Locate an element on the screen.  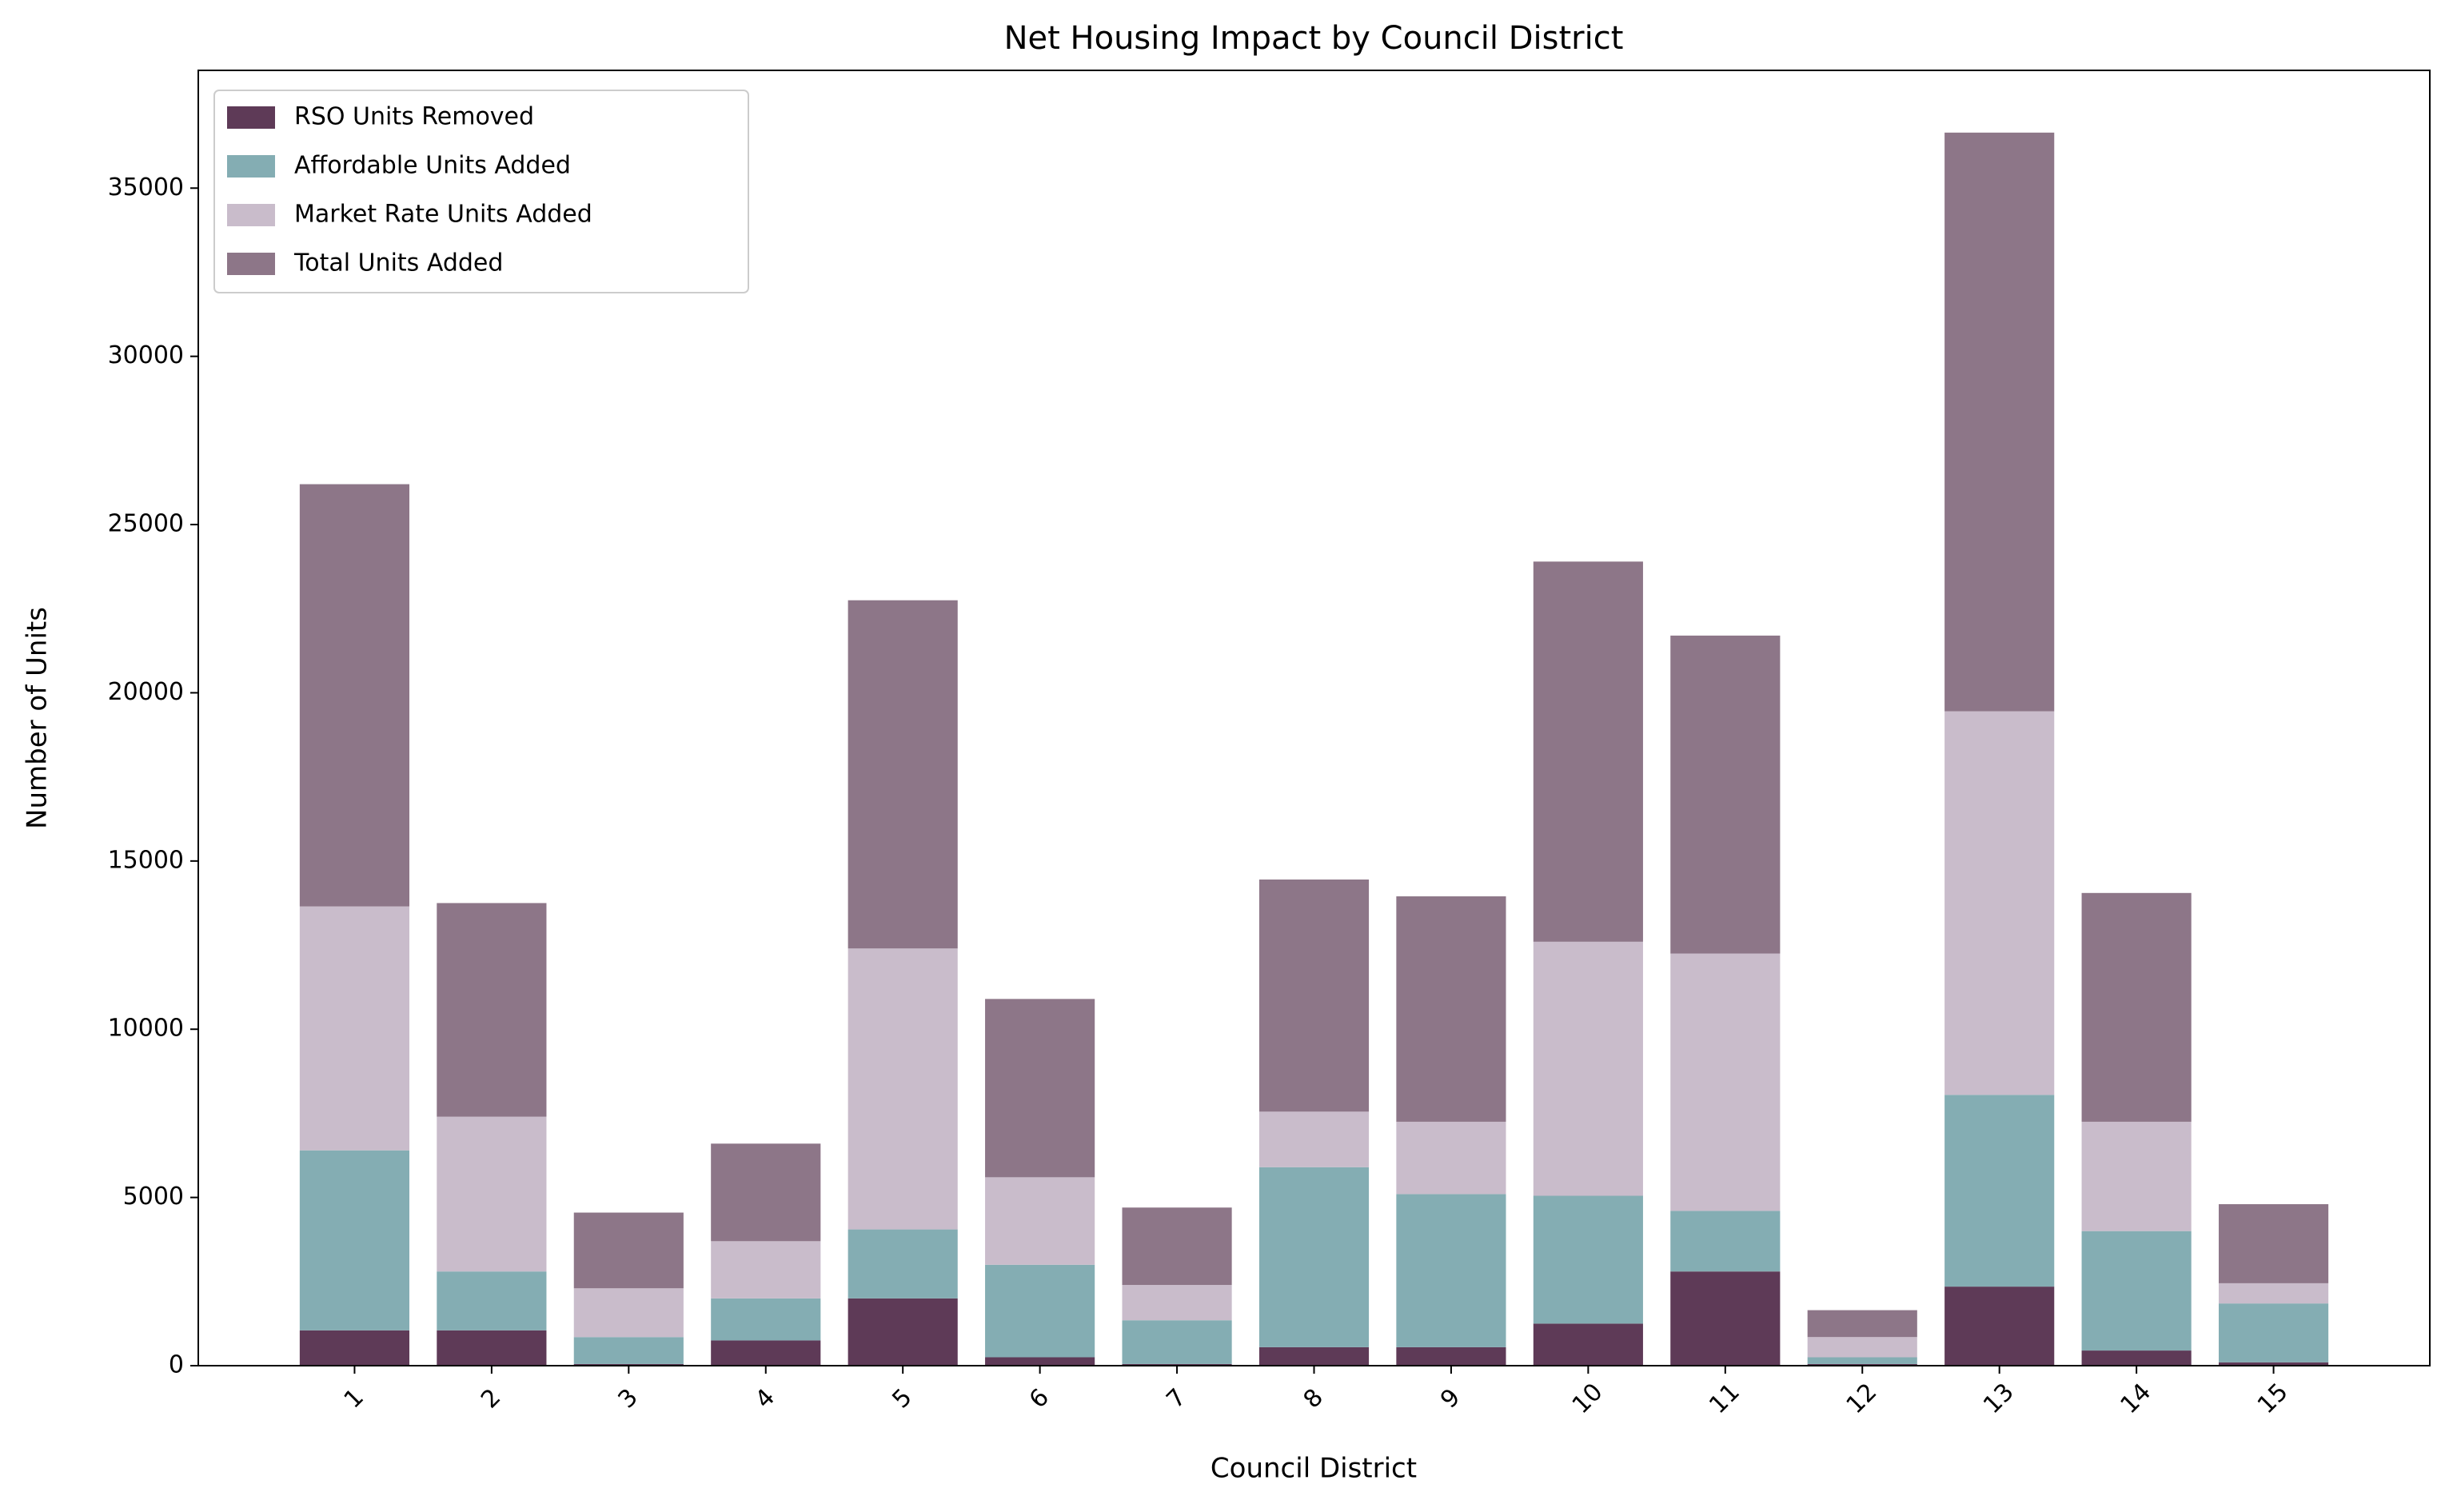
x-tick-label: 13 is located at coordinates (1999, 1398).